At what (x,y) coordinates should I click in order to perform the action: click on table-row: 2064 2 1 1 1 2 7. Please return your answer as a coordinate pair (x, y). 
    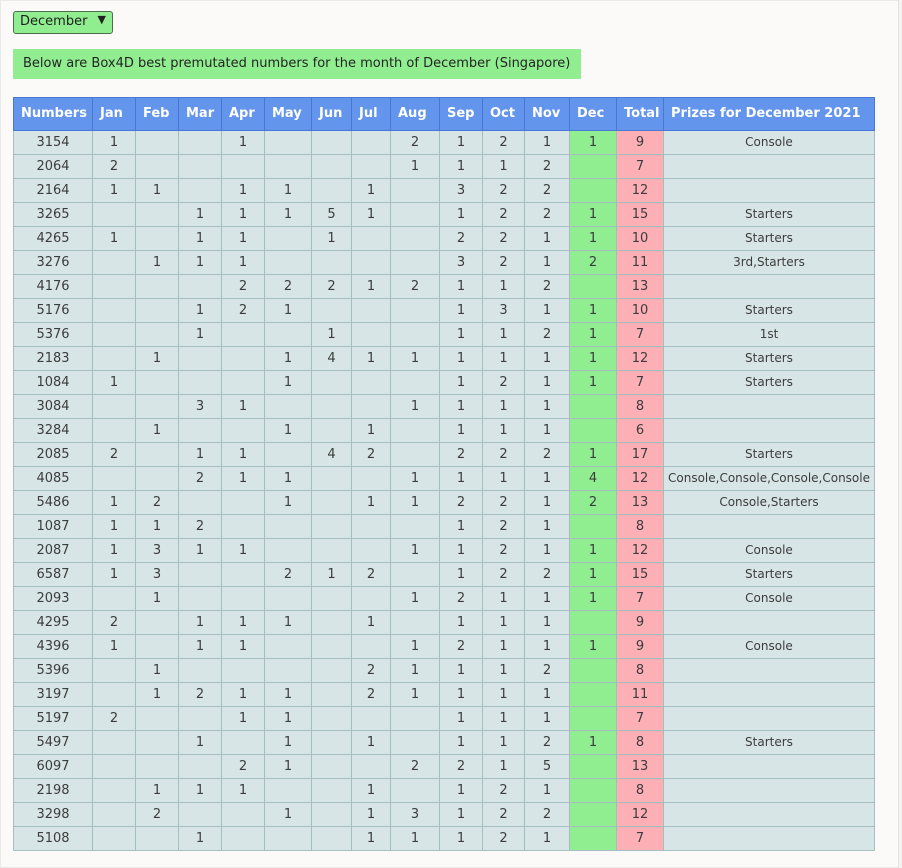
    Looking at the image, I should click on (444, 166).